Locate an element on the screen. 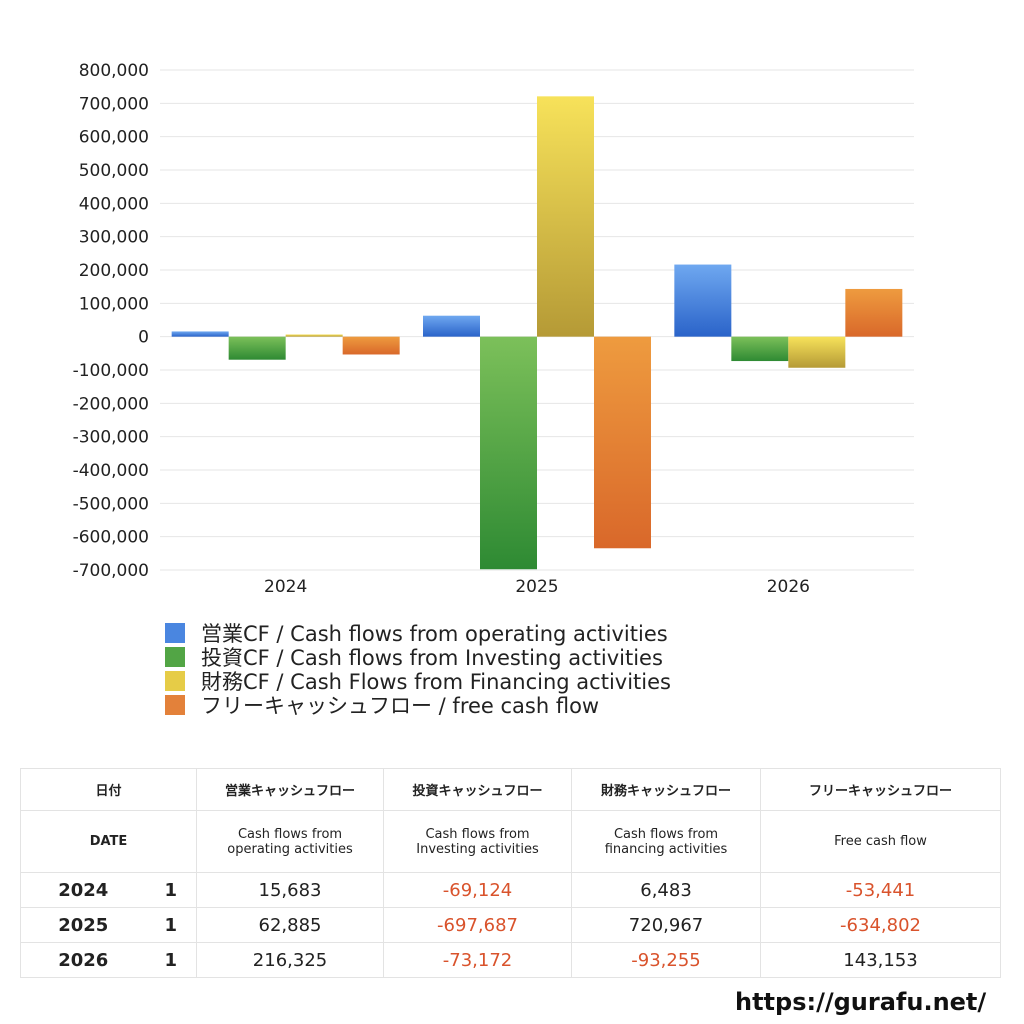 This screenshot has width=1024, height=1024. header-investing-en-line1: Cash flows from is located at coordinates (477, 834).